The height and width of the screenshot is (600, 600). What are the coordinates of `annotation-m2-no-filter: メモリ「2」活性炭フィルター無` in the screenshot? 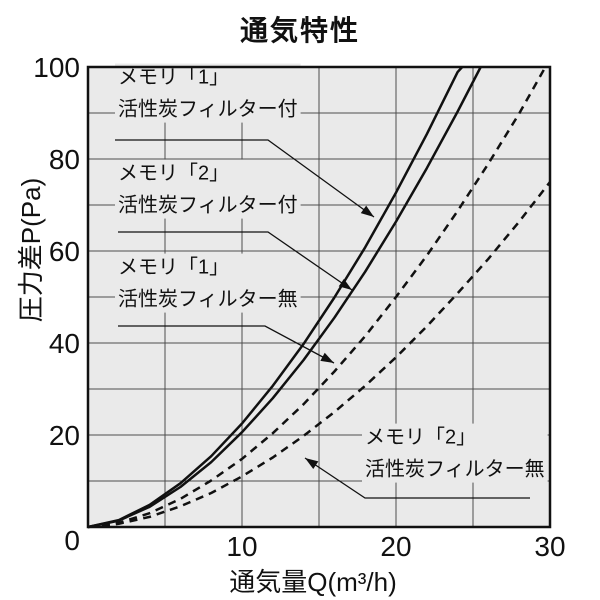 It's located at (455, 453).